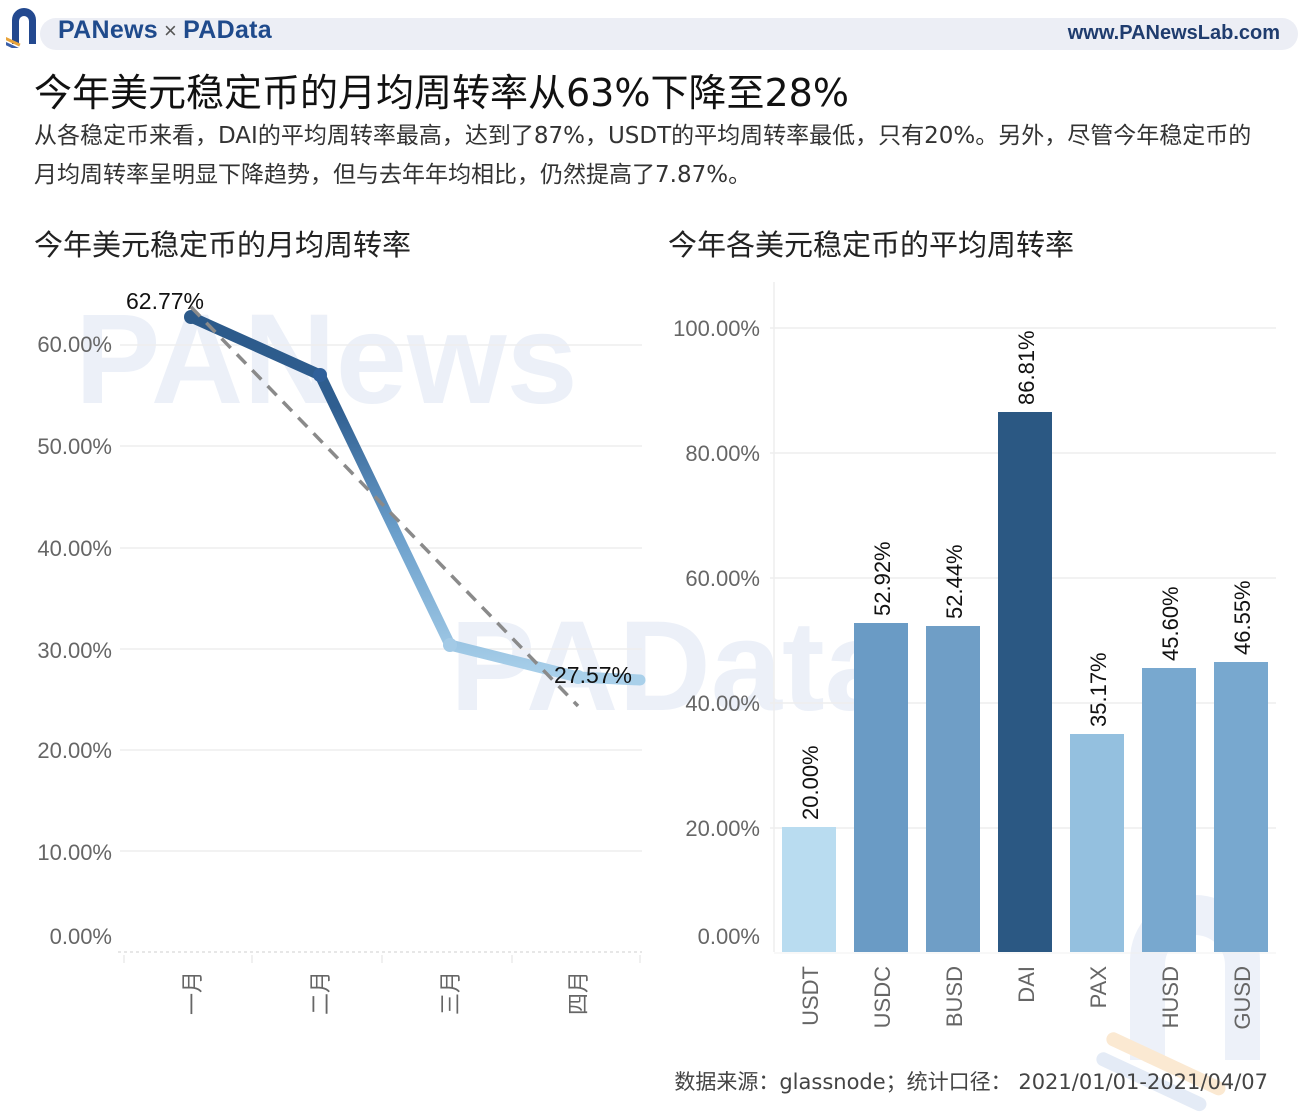 The image size is (1300, 1114). I want to click on bar-pax, so click(1097, 843).